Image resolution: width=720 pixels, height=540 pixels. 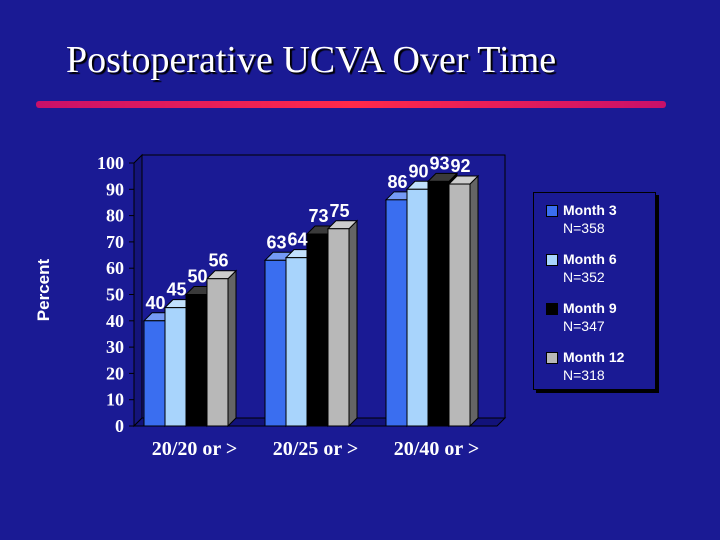 I want to click on y-tick-label: 20, so click(x=115, y=373).